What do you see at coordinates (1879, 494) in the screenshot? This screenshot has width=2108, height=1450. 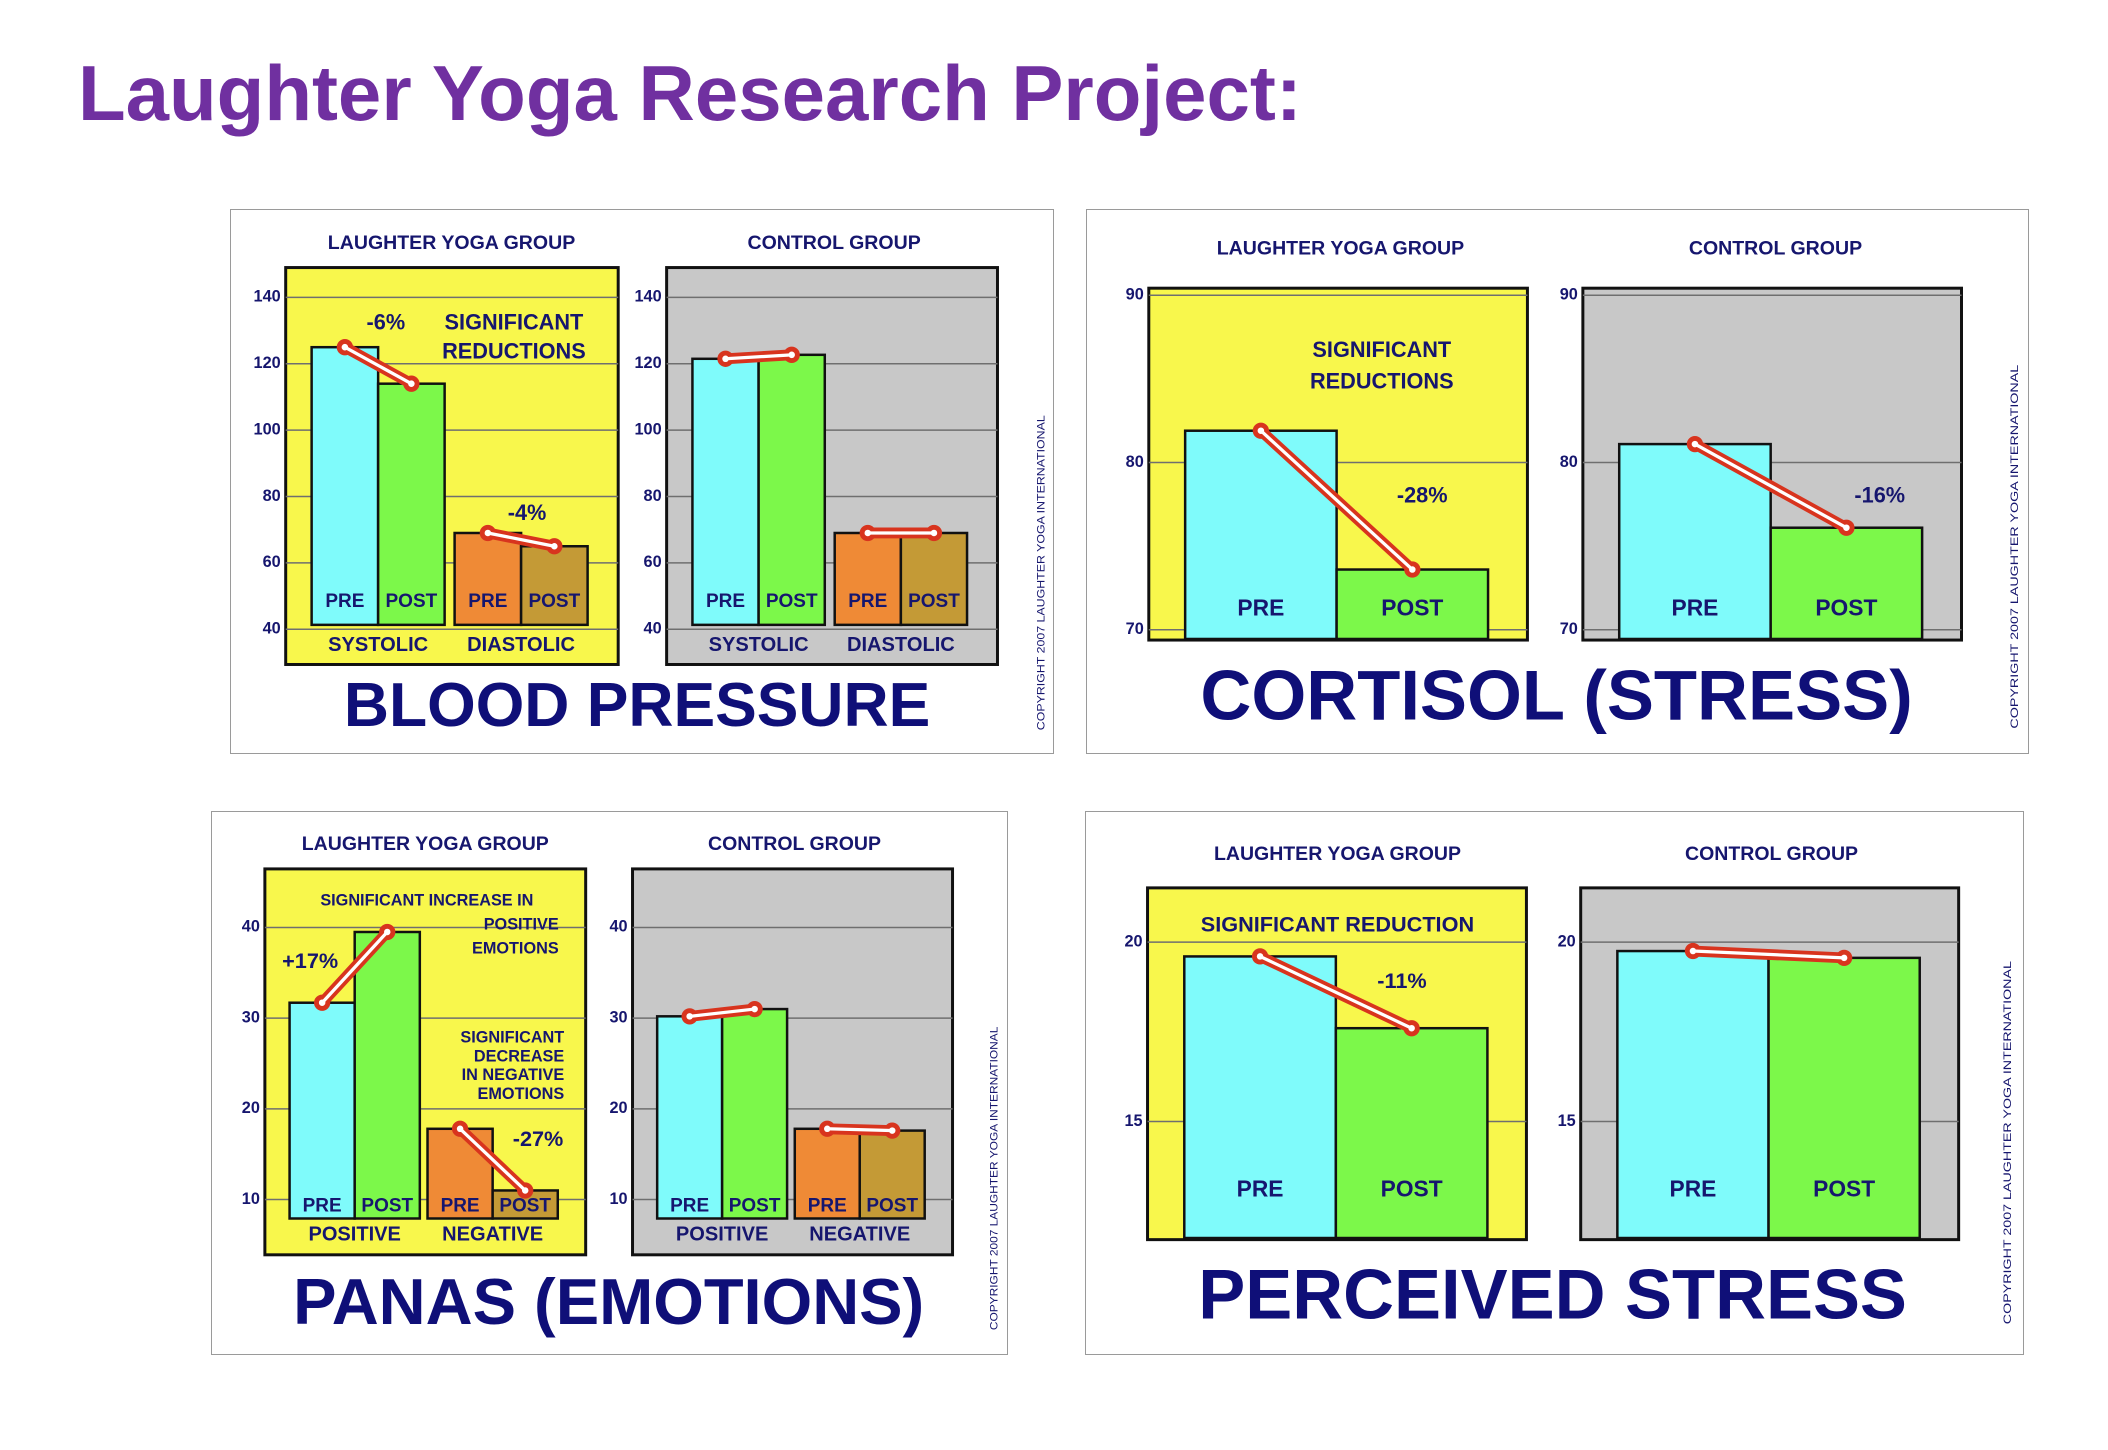 I see `percent-change-label: -16%` at bounding box center [1879, 494].